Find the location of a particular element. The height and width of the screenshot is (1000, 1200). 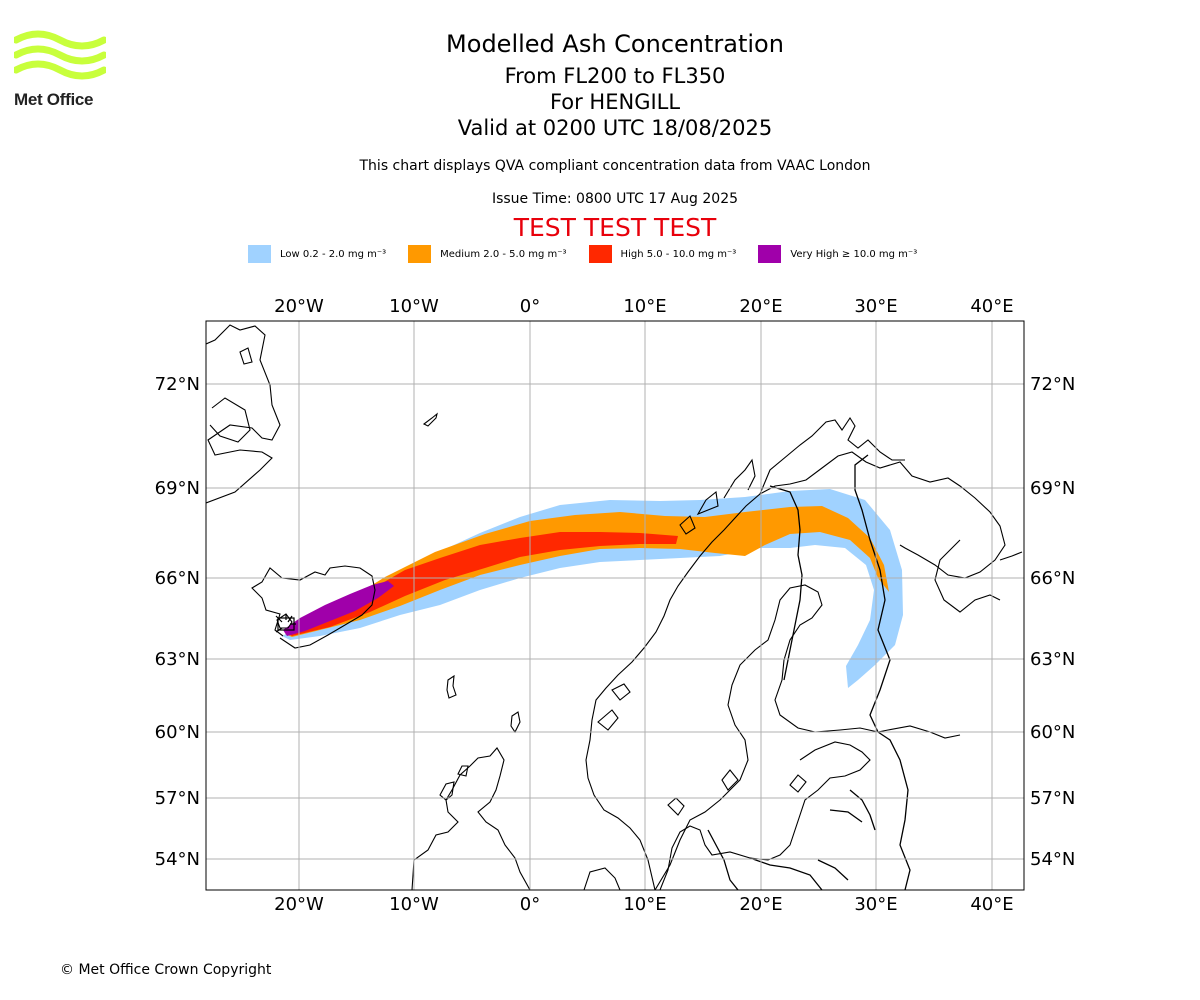

flight-level-range: From FL200 to FL350 is located at coordinates (615, 76).